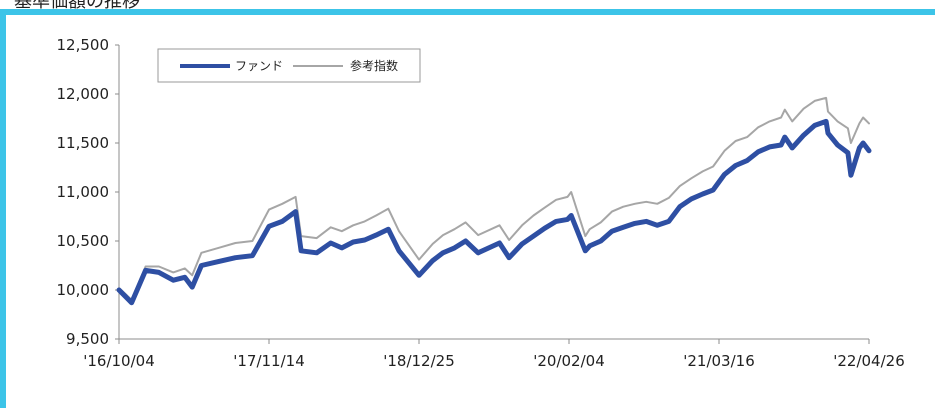 The height and width of the screenshot is (408, 935). I want to click on page-title: 基準価額の推移, so click(77, 4).